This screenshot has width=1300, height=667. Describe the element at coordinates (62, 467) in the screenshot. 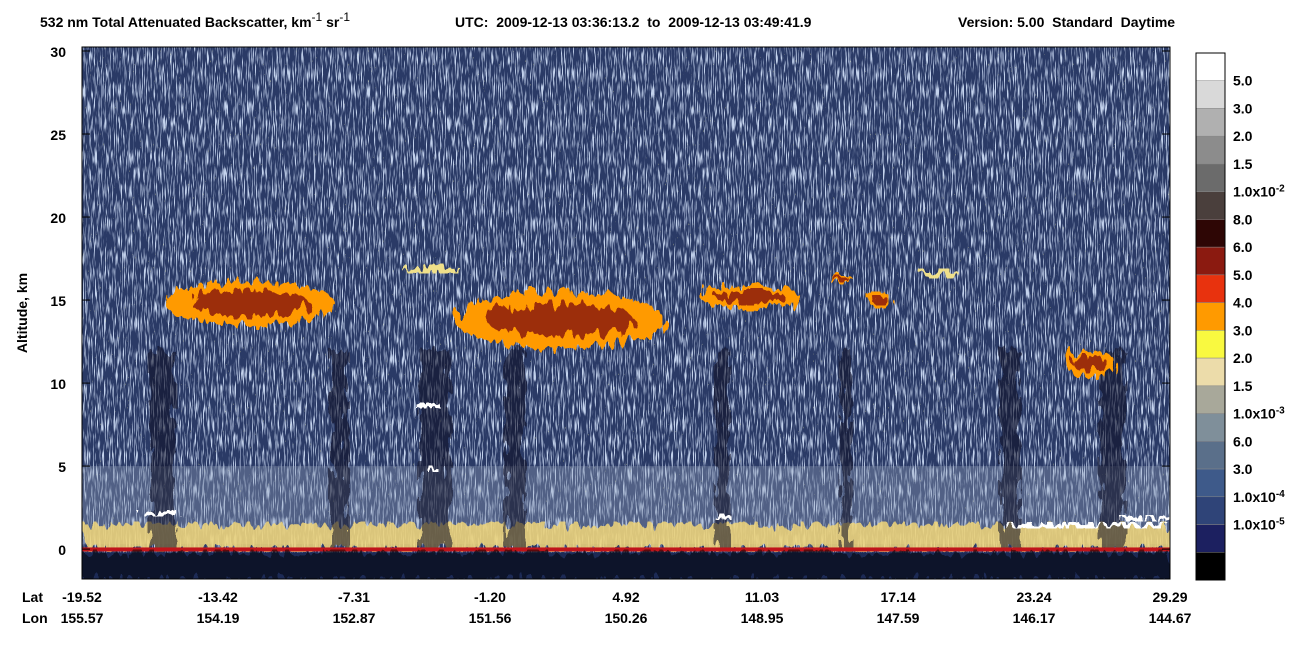

I see `y-tick-label: 5` at that location.